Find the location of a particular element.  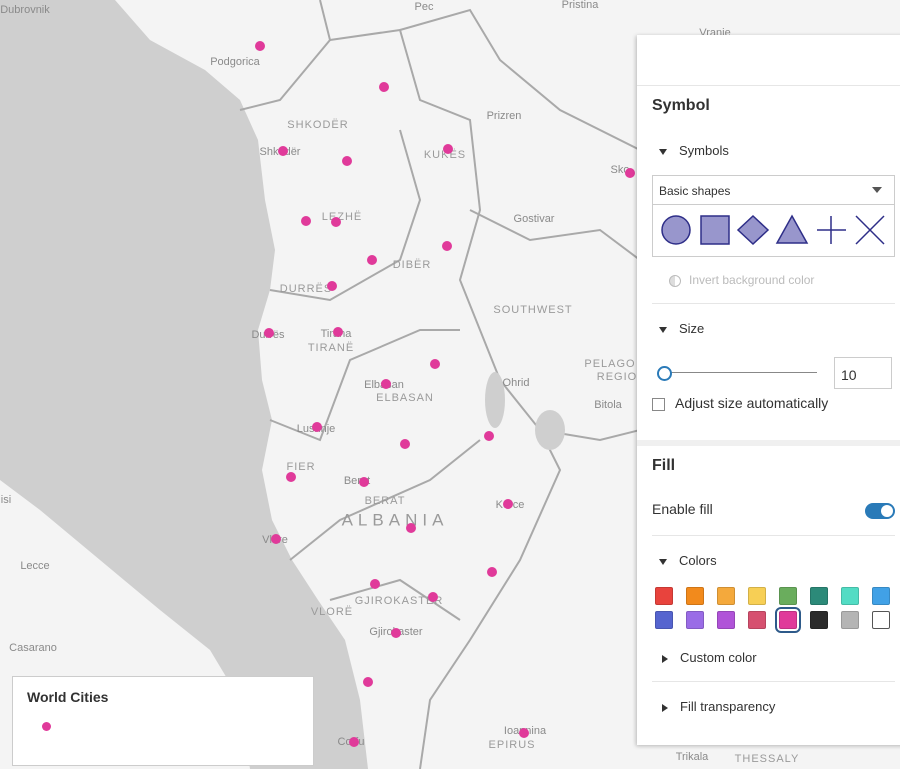

map-label: REGIO is located at coordinates (617, 377).